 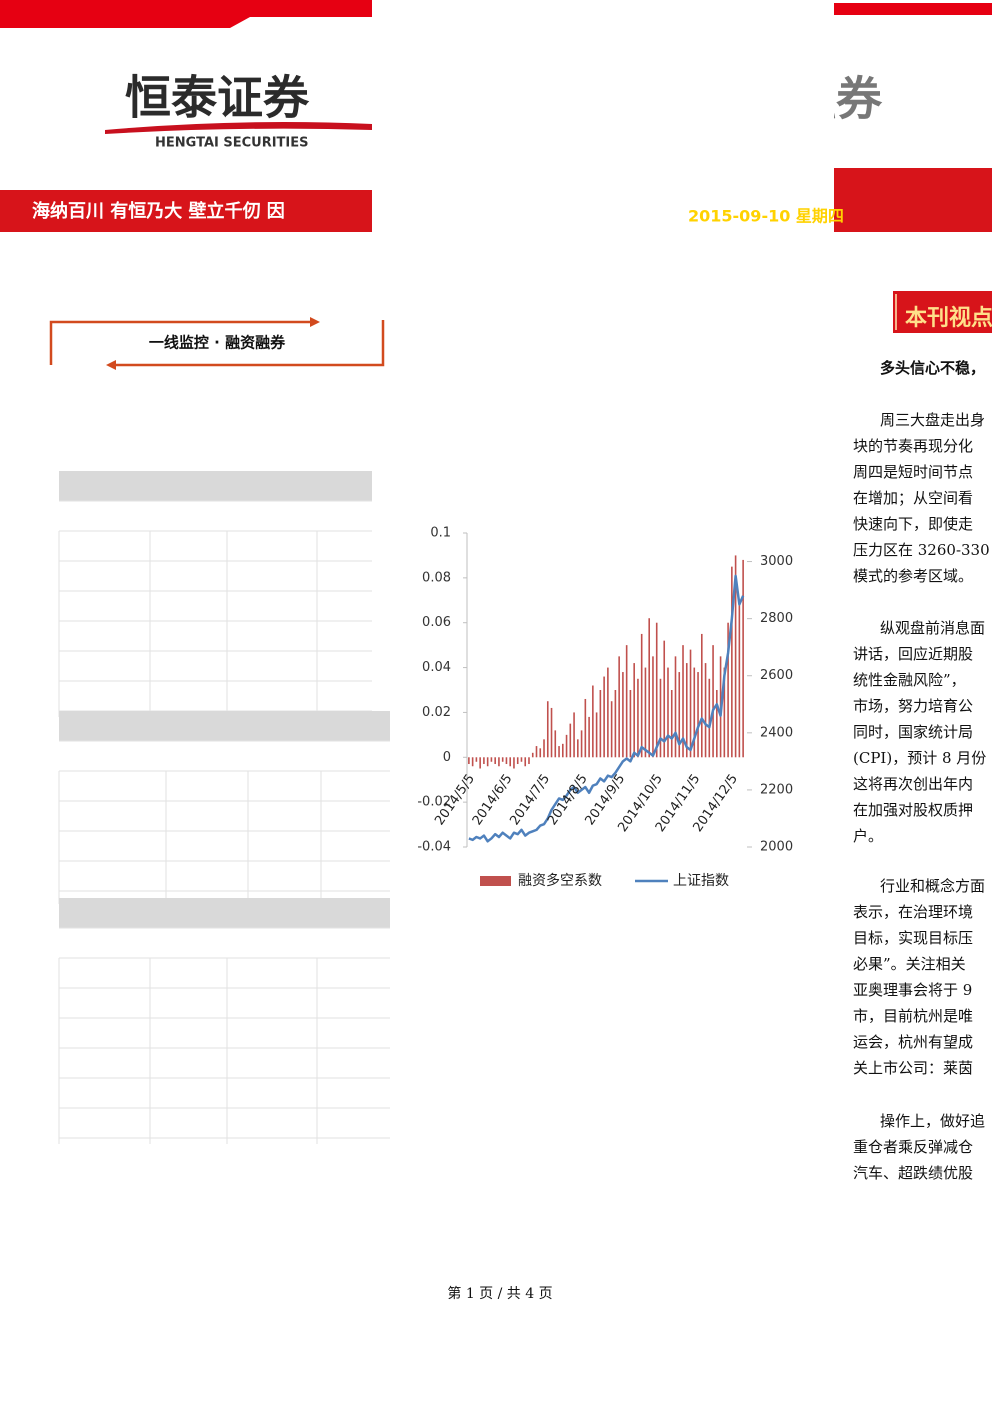 What do you see at coordinates (495, 881) in the screenshot?
I see `legend-swatch` at bounding box center [495, 881].